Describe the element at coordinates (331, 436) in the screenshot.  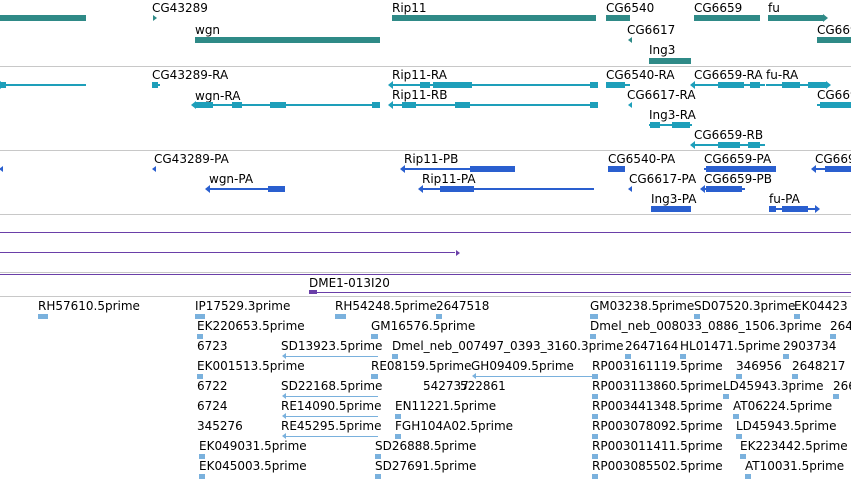
I see `re45295-5prime-feature` at that location.